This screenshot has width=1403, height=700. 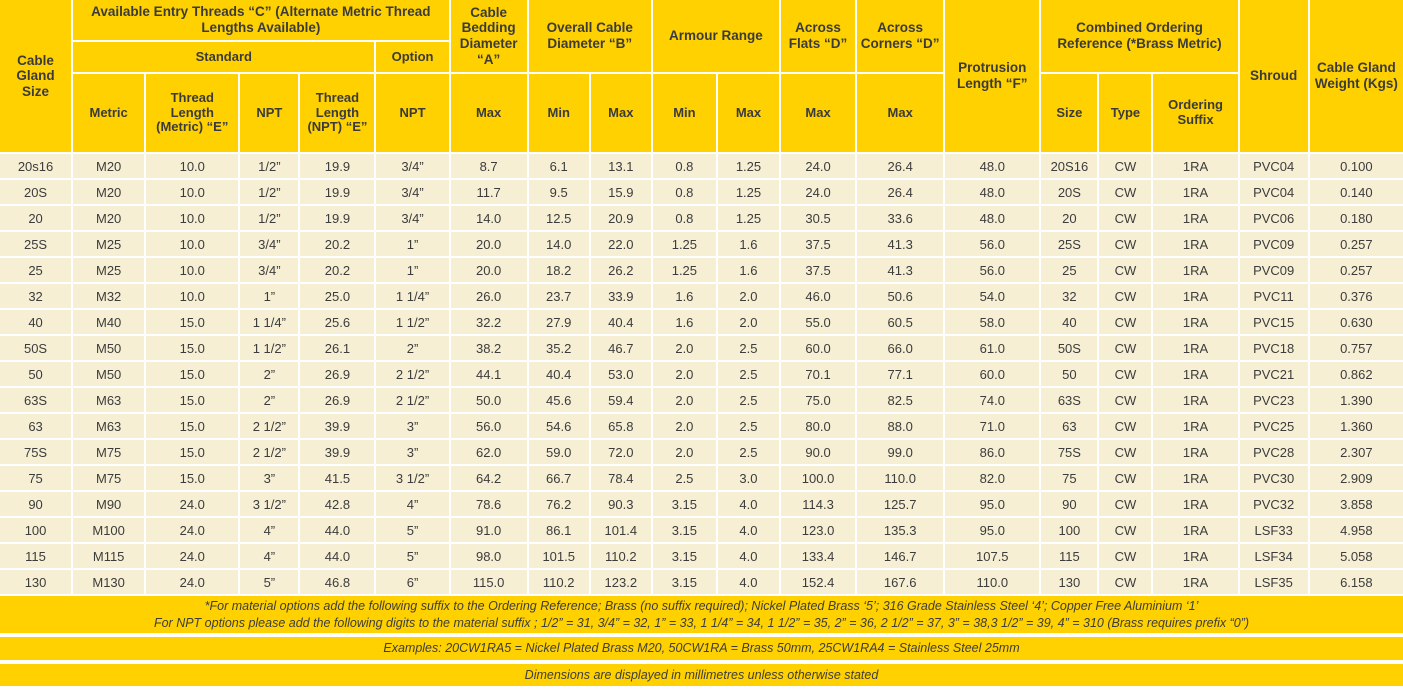 I want to click on table-cell: 22.0, so click(x=620, y=244).